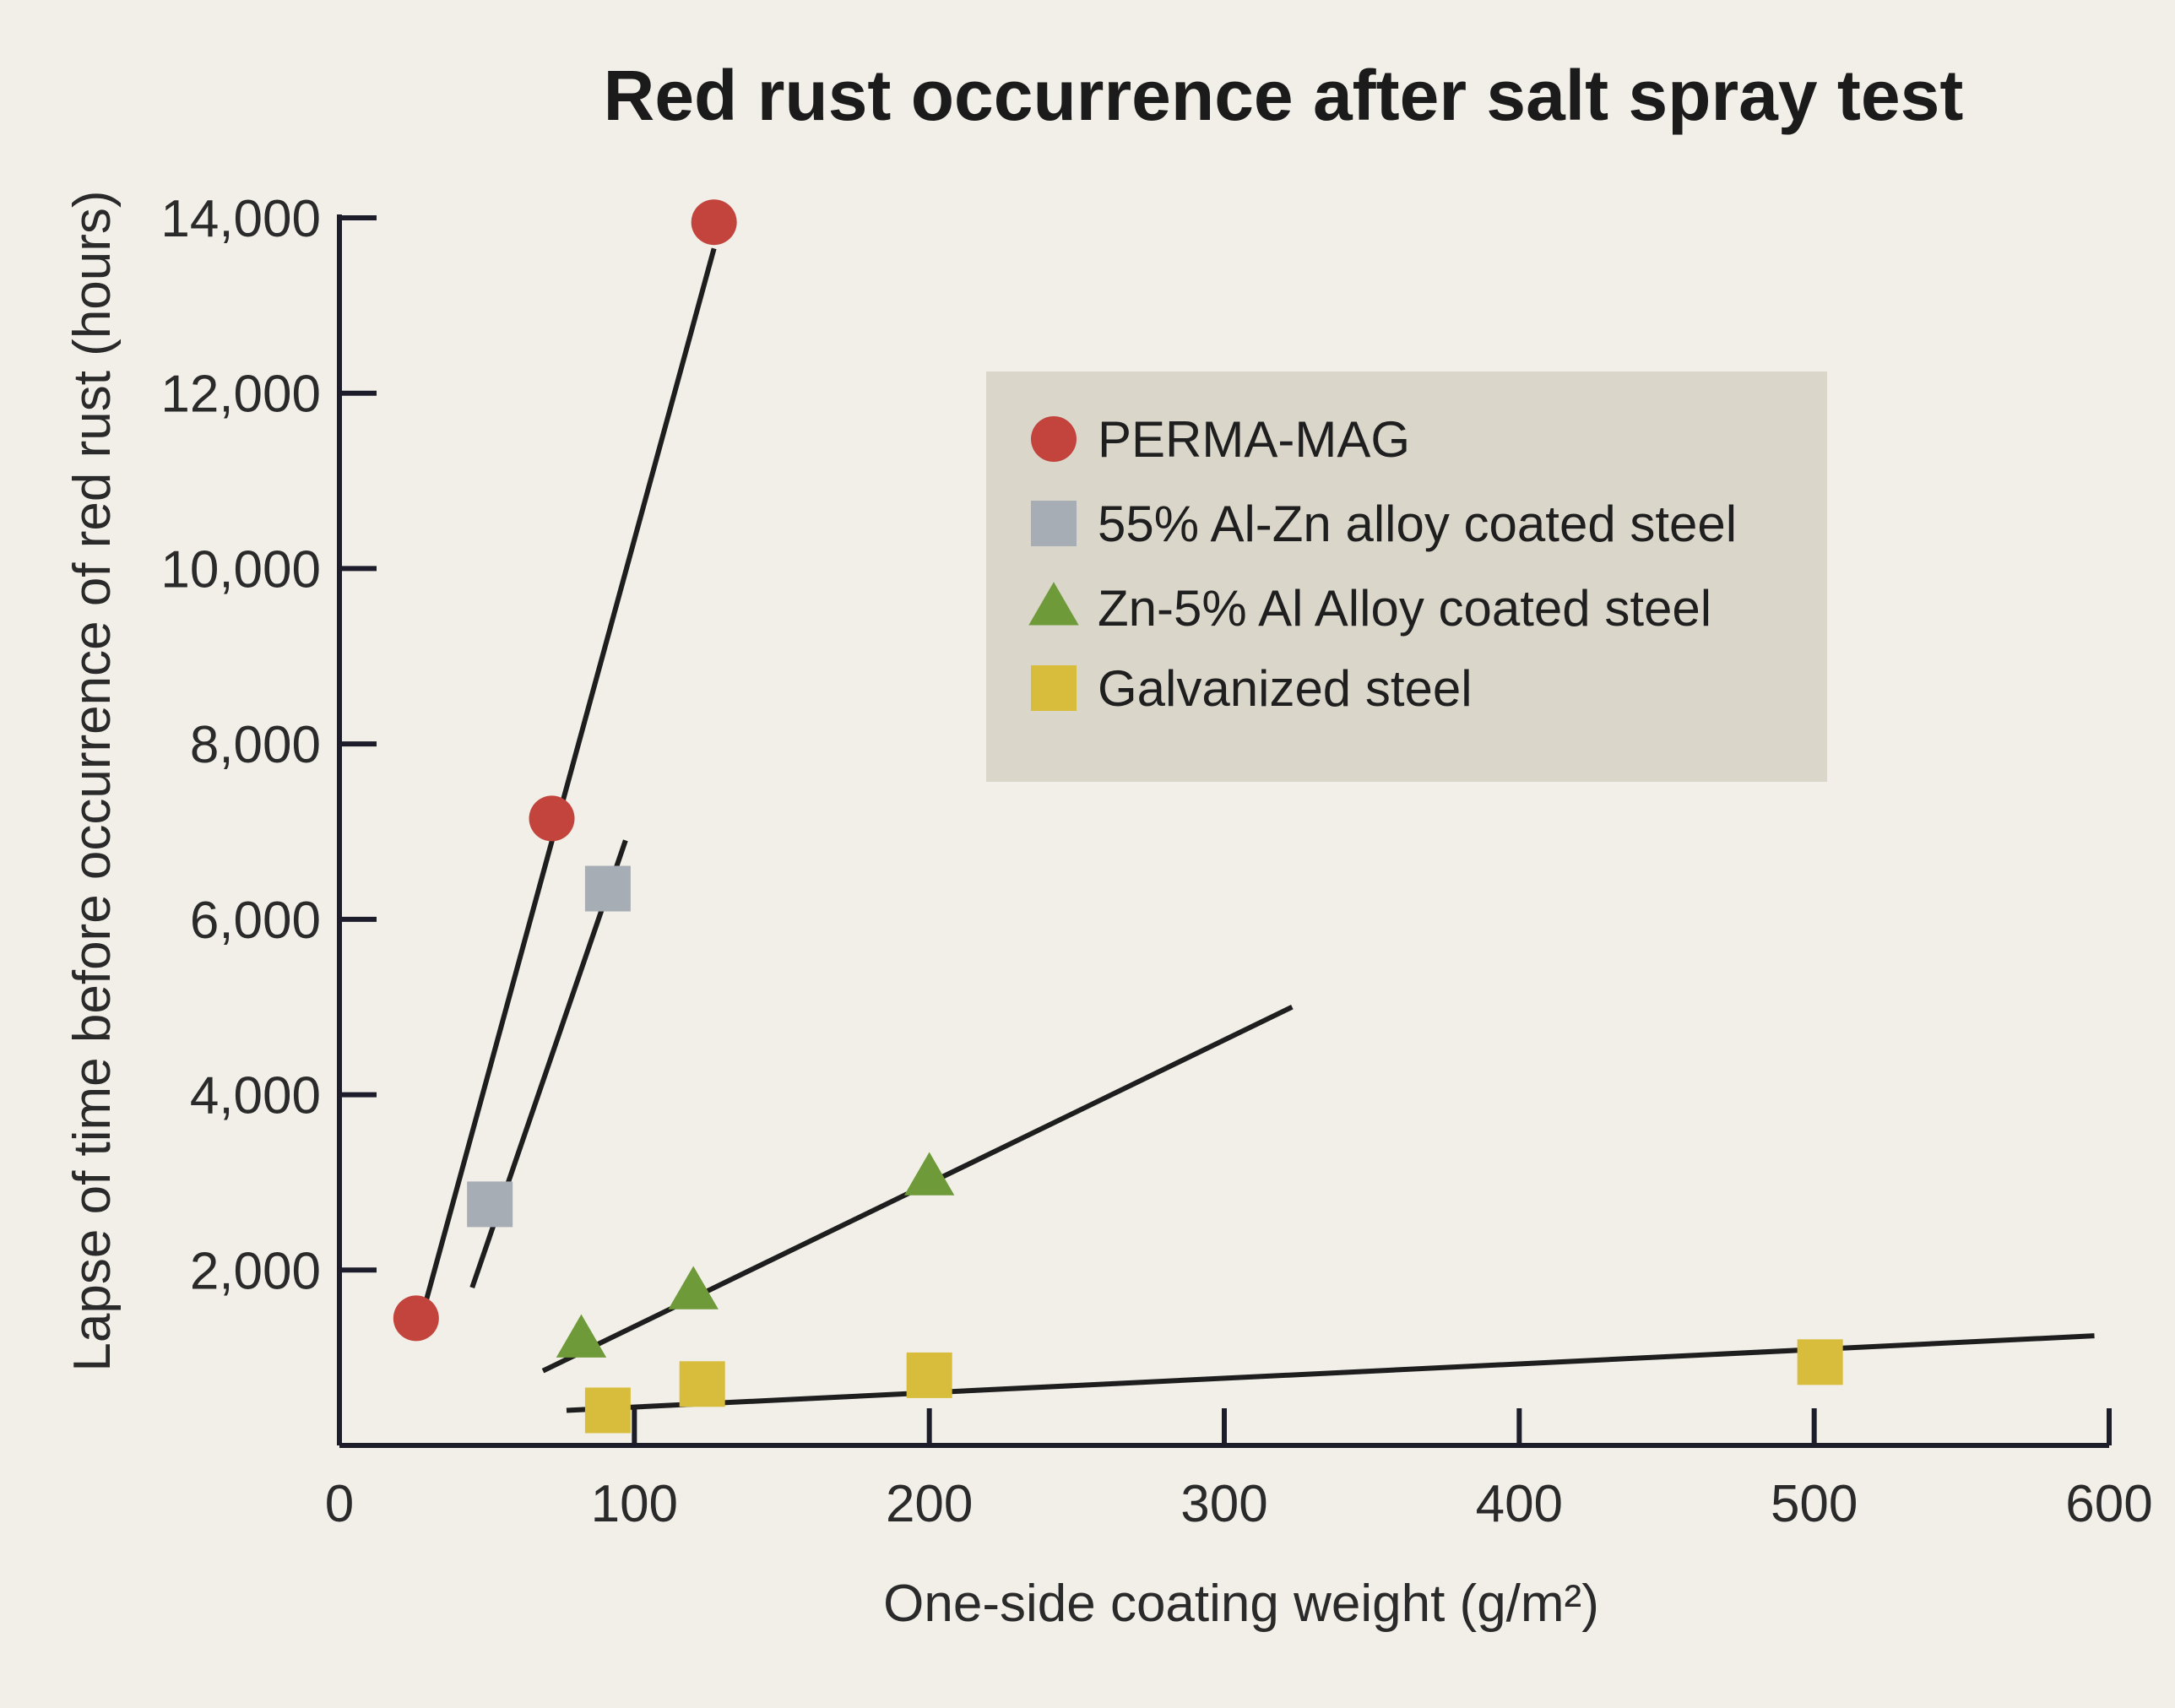 The width and height of the screenshot is (2175, 1708). Describe the element at coordinates (255, 921) in the screenshot. I see `y-tick-label: 6,000` at that location.